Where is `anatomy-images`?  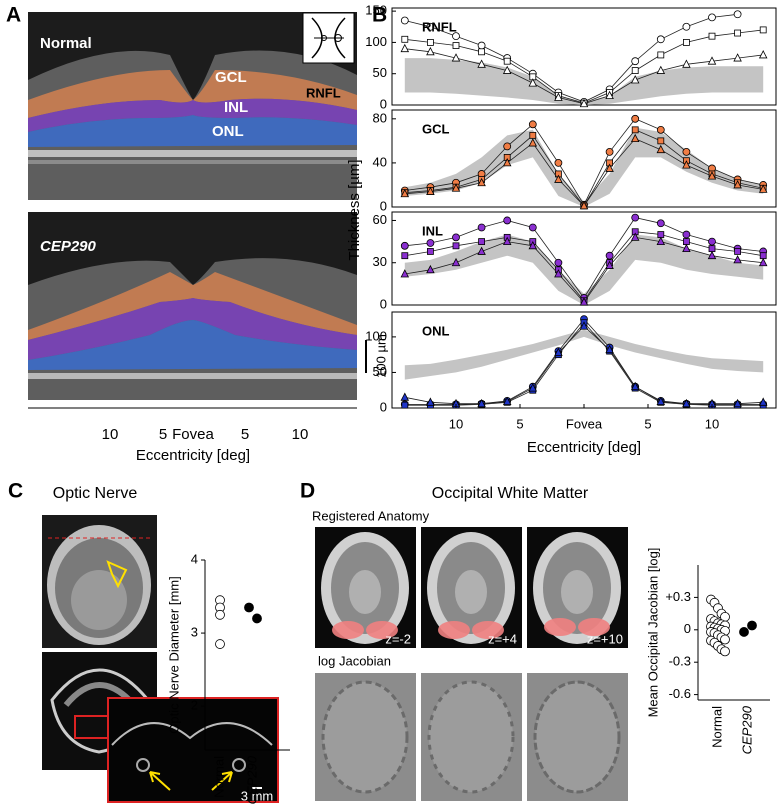
anatomy-images is located at coordinates (471, 587).